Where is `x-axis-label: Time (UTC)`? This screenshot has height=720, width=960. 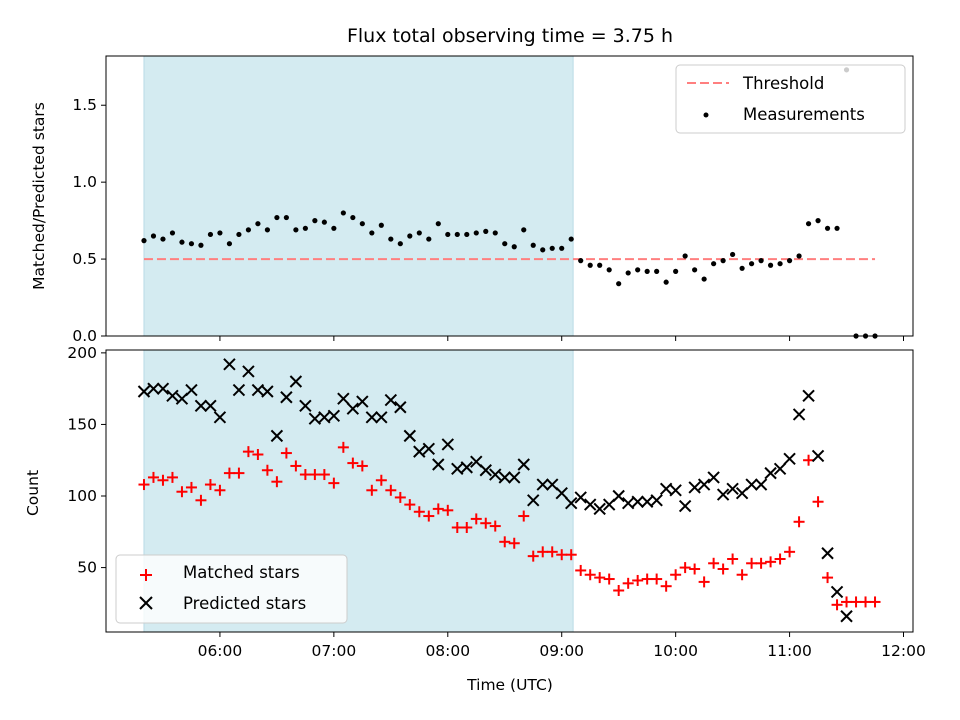 x-axis-label: Time (UTC) is located at coordinates (509, 685).